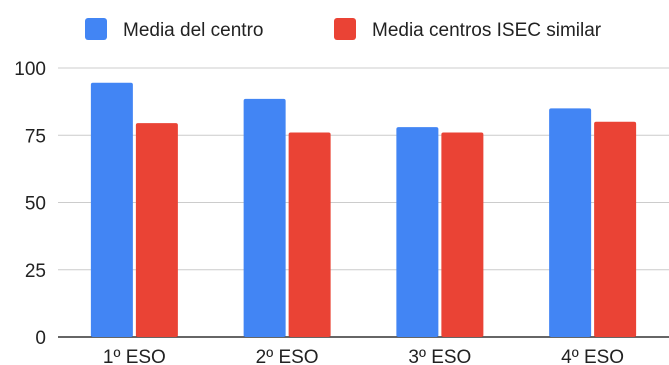  I want to click on x-tick-label: 3º ESO, so click(439, 356).